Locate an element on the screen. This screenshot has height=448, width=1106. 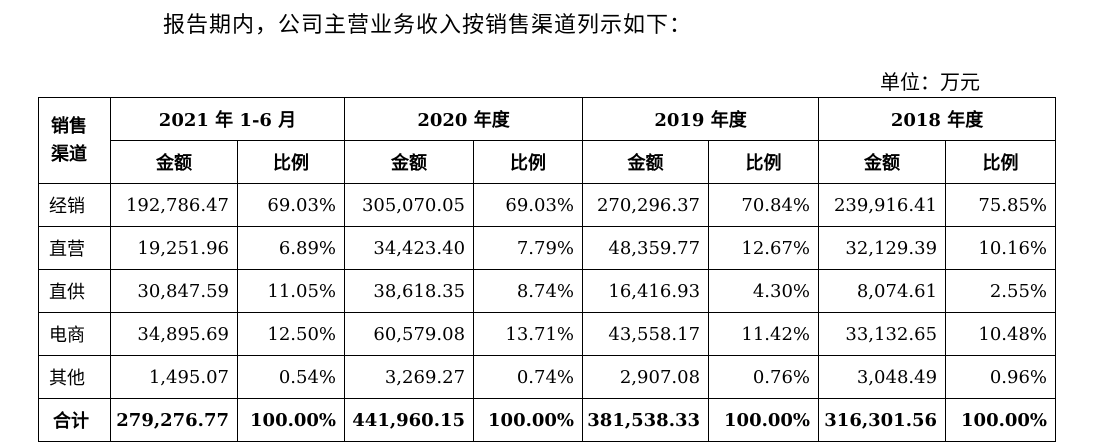
total-value-cell: 279,276.77 is located at coordinates (174, 420).